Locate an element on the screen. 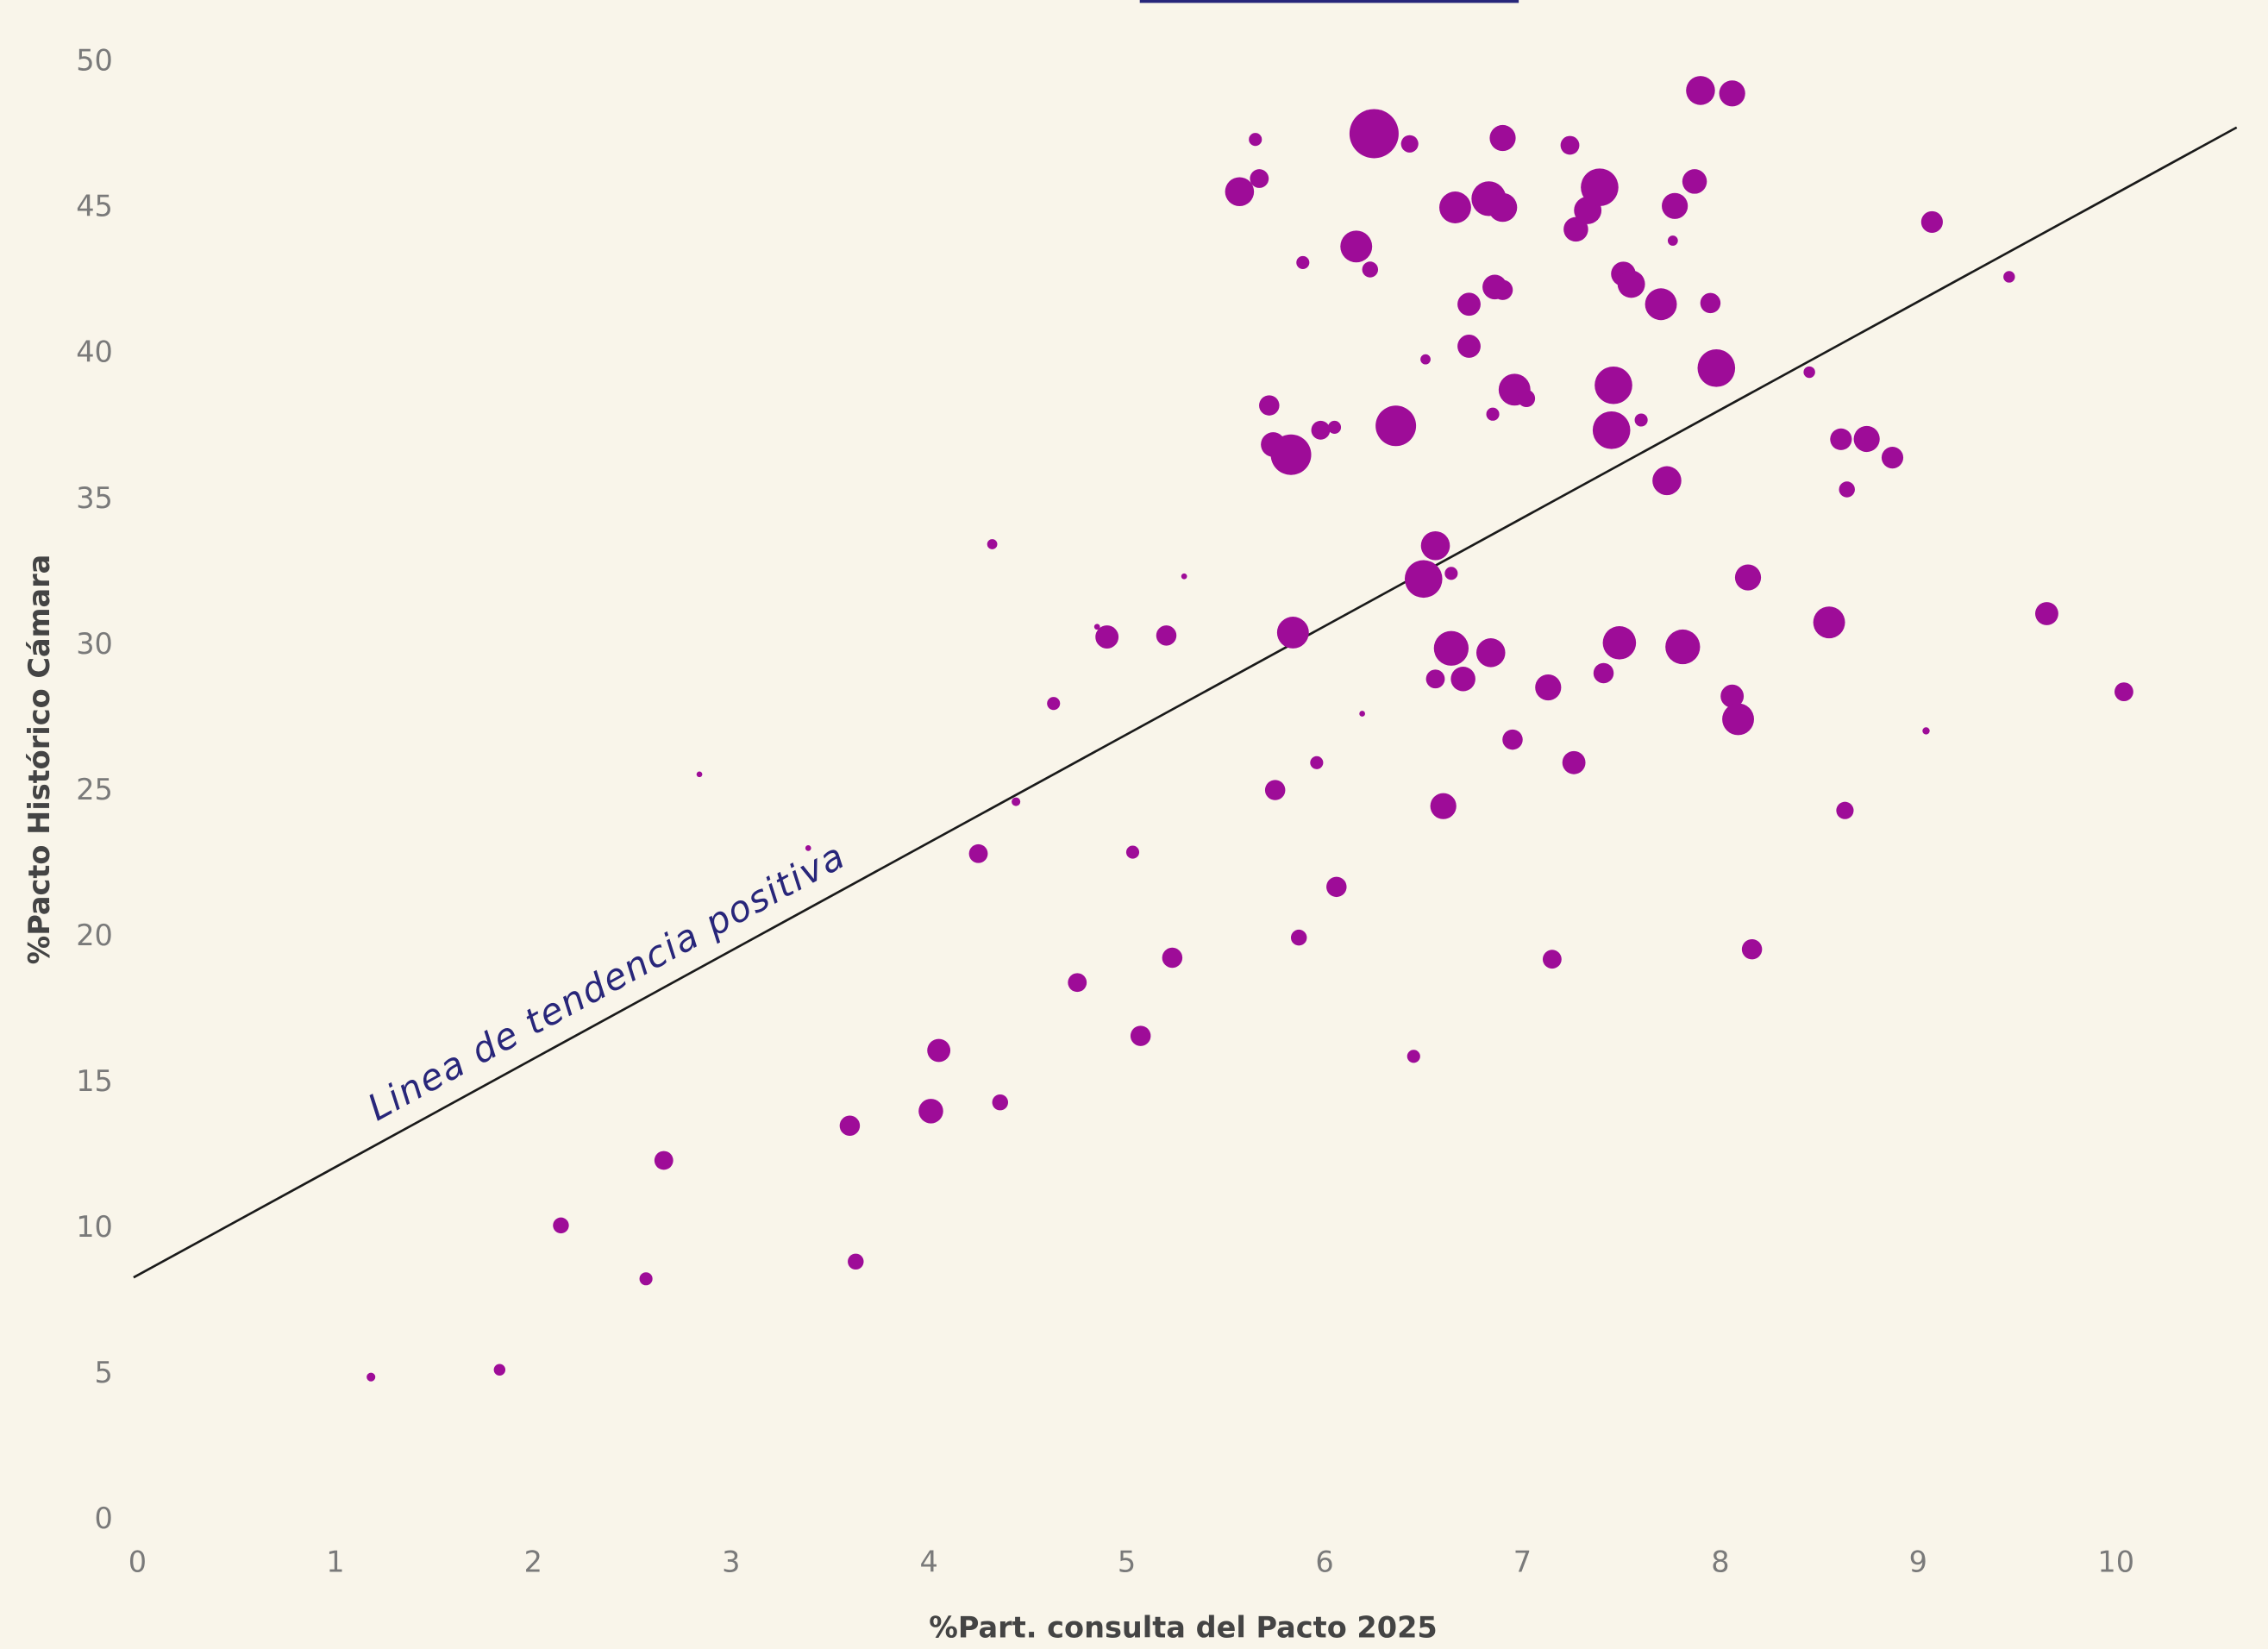 The width and height of the screenshot is (2268, 1649). y-tick-label: 5 is located at coordinates (104, 1373).